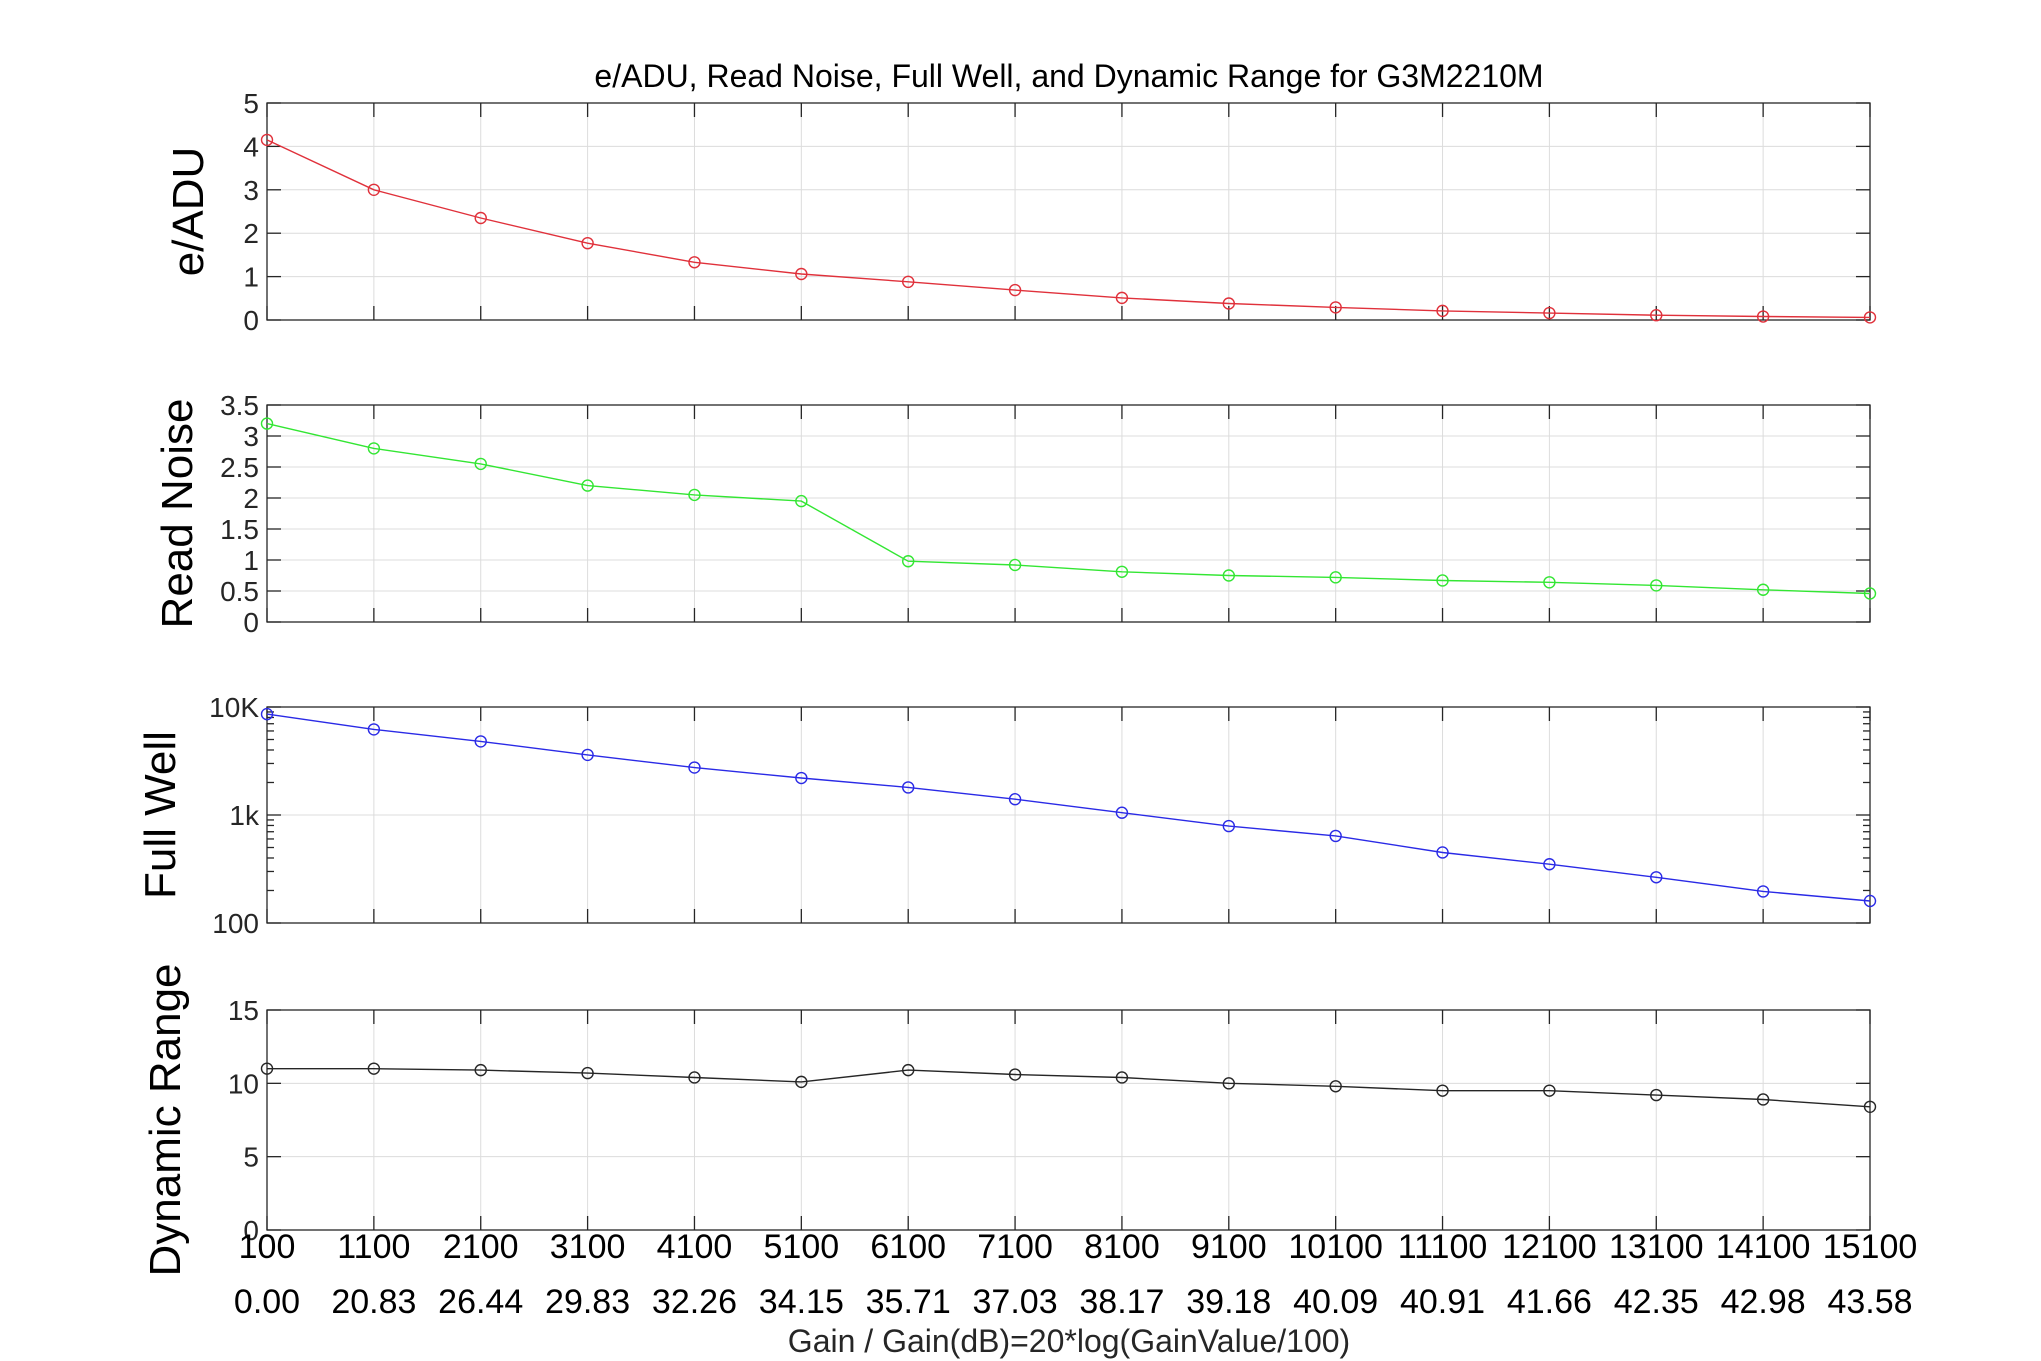 The width and height of the screenshot is (2041, 1361). What do you see at coordinates (1015, 1302) in the screenshot?
I see `x-tick-label-db: 37.03` at bounding box center [1015, 1302].